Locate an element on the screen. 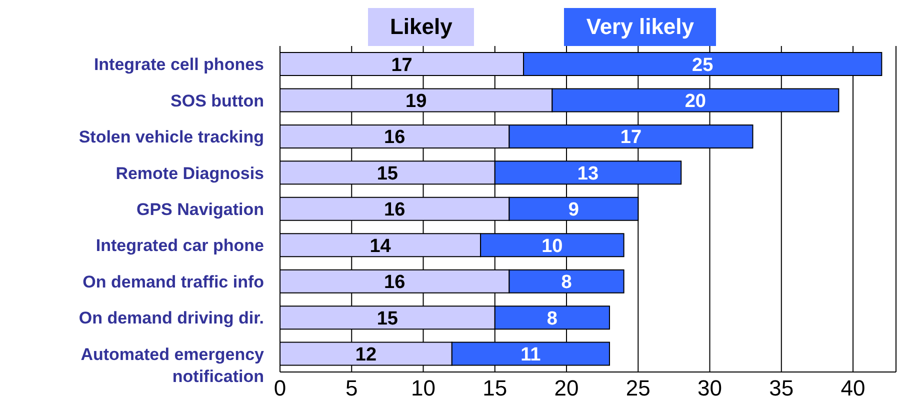 The height and width of the screenshot is (411, 915). y-tick-label: On demand traffic info is located at coordinates (173, 282).